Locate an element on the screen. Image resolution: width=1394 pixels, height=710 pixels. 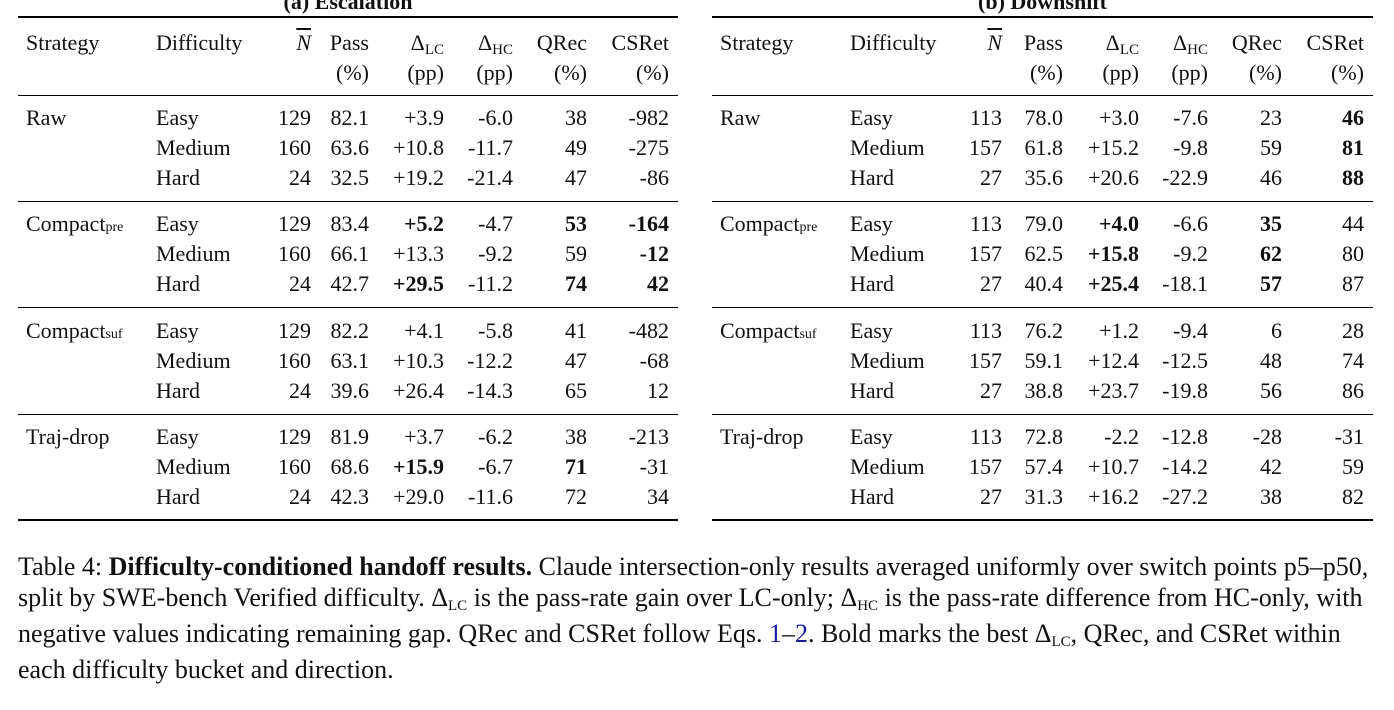
cell-pass: 63.1 is located at coordinates (350, 361).